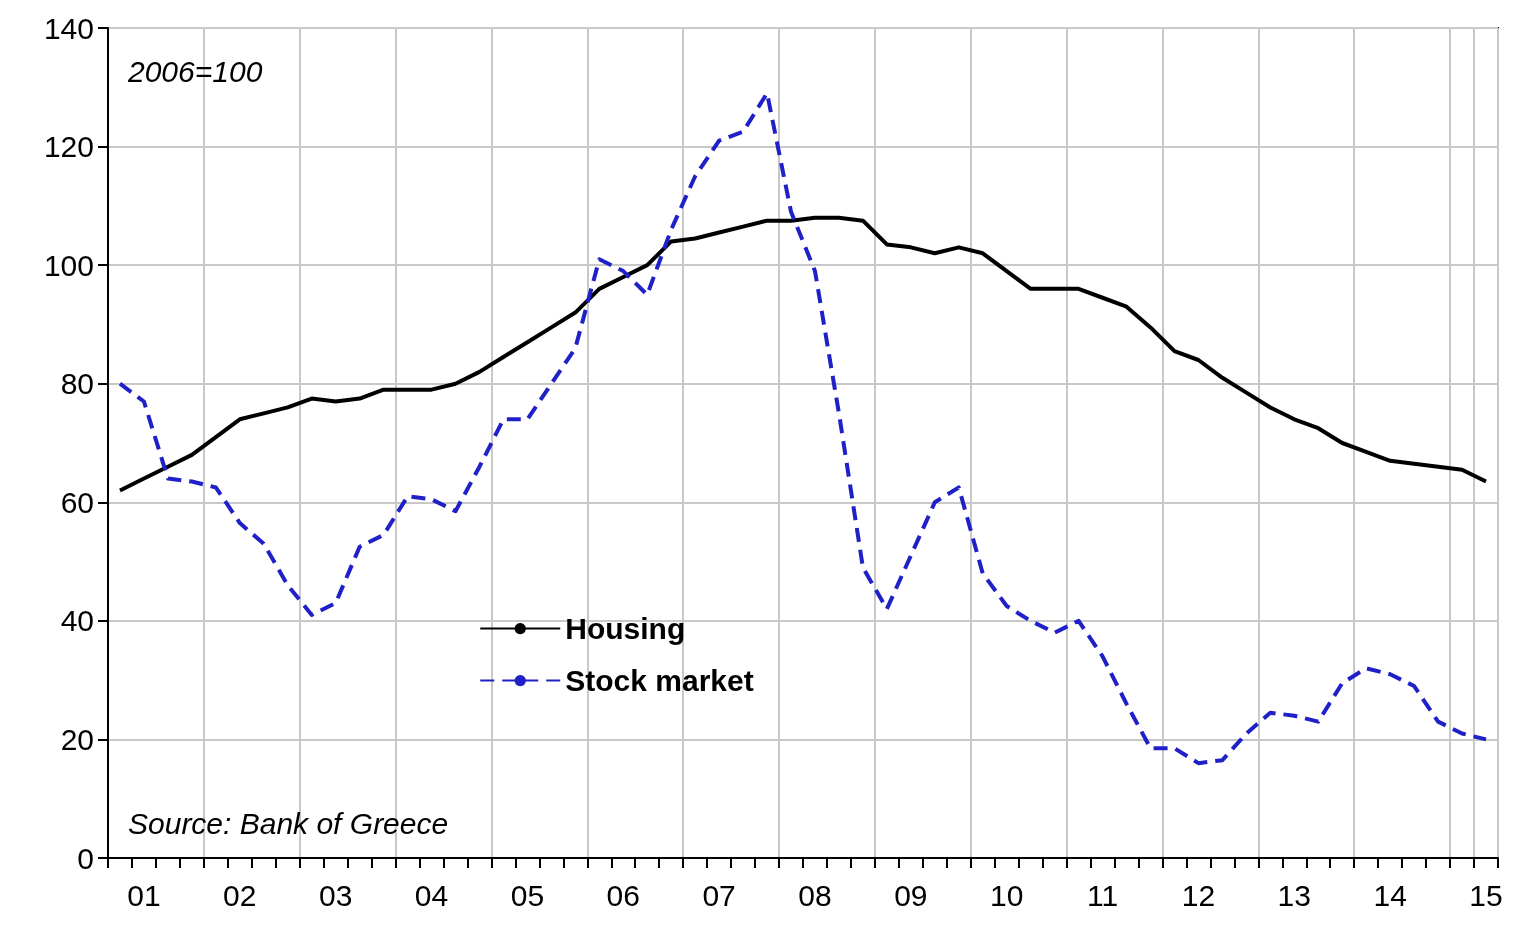  I want to click on annotation: Source: Bank of Greece, so click(288, 823).